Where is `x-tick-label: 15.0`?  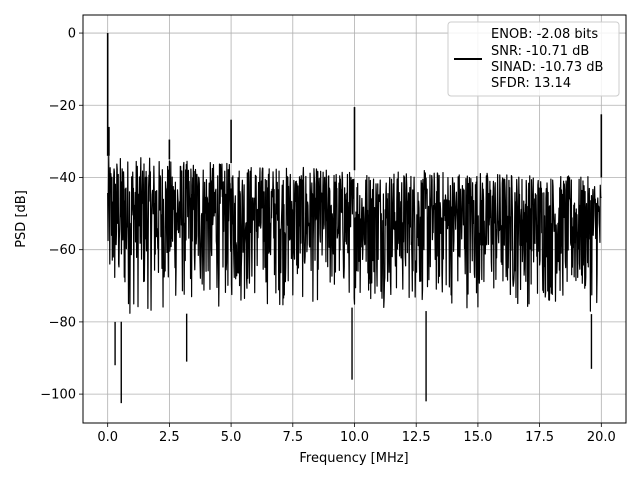 x-tick-label: 15.0 is located at coordinates (477, 437).